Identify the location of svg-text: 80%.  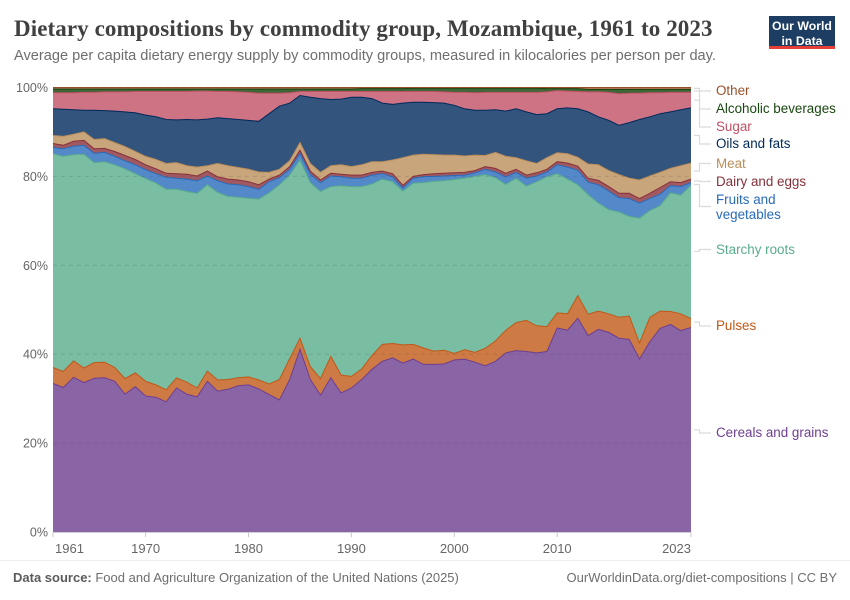
(35, 177).